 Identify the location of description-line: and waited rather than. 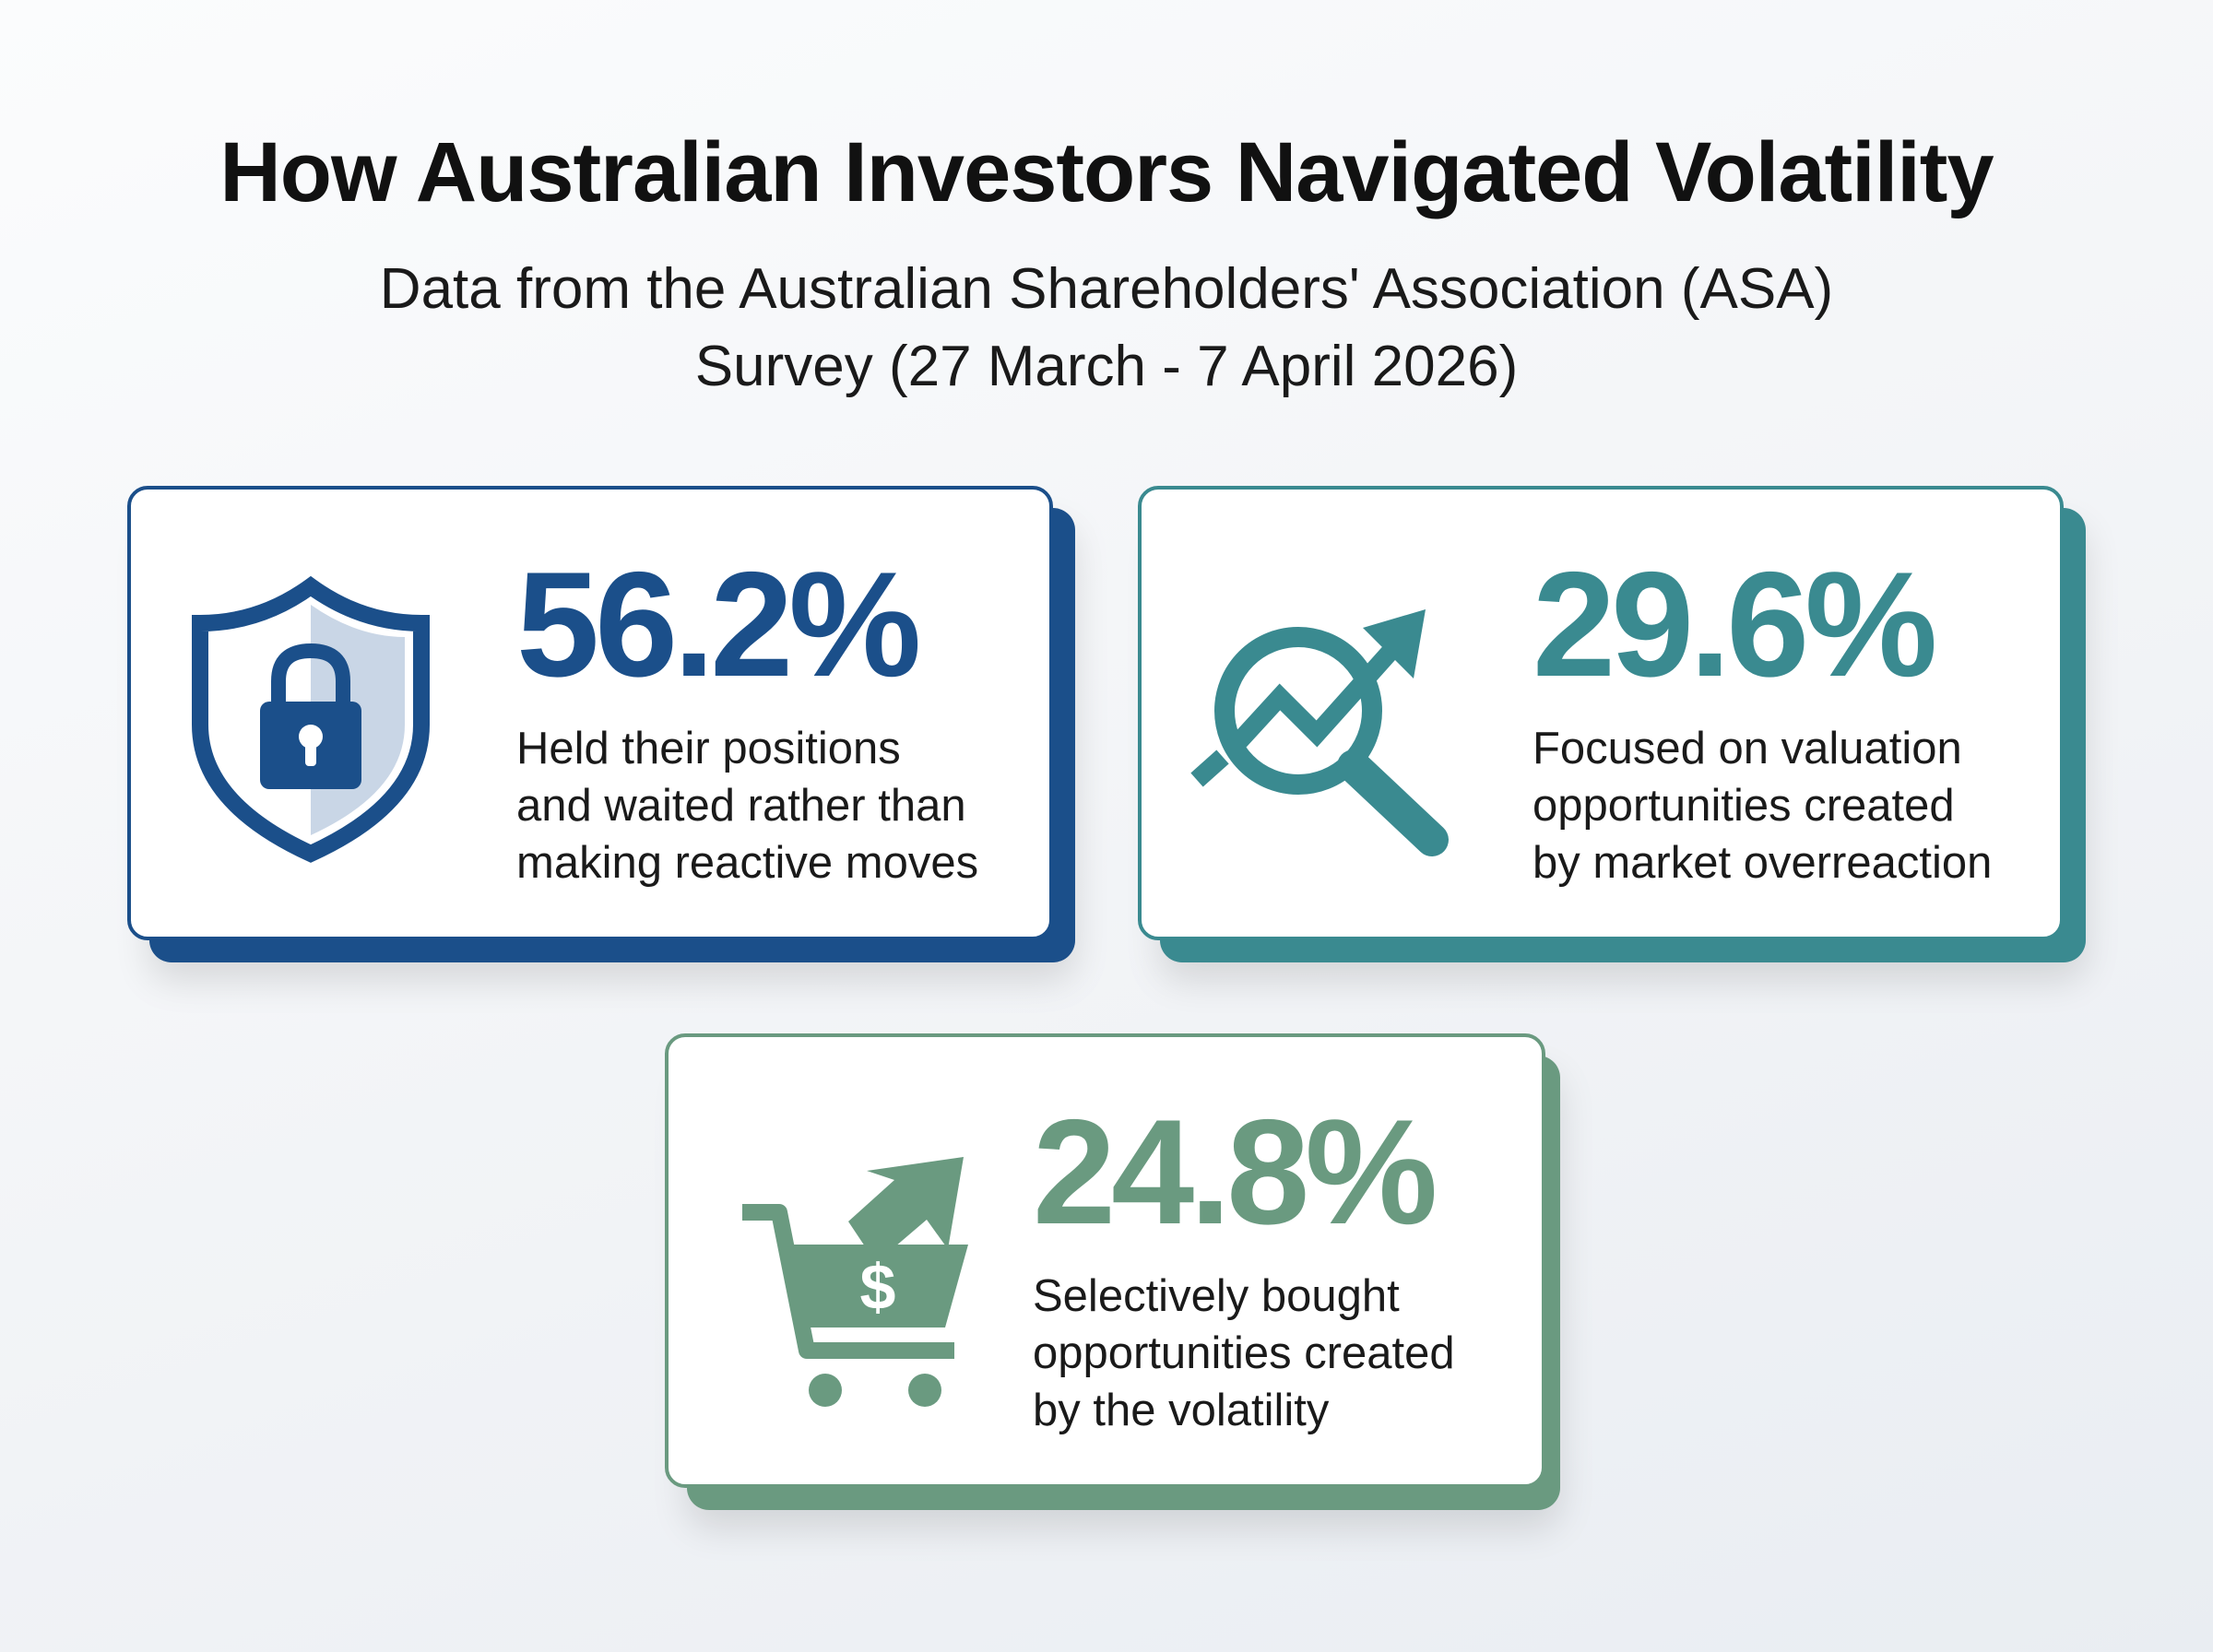
(741, 806).